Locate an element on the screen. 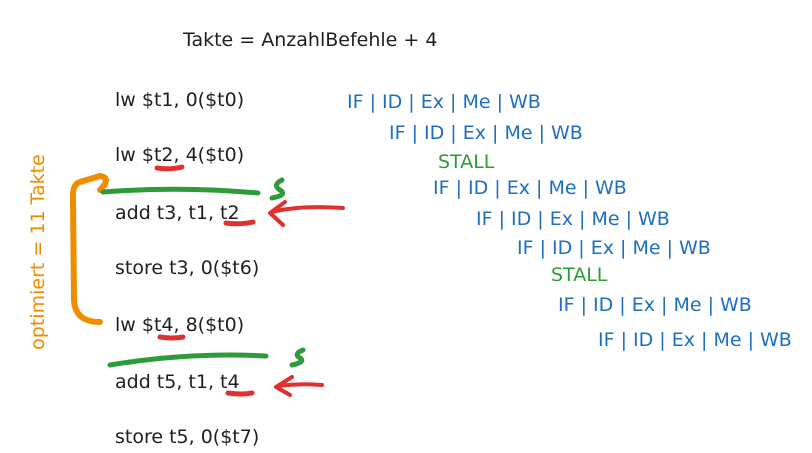 The width and height of the screenshot is (812, 453). title: Takte = AnzahlBefehle + 4 is located at coordinates (310, 40).